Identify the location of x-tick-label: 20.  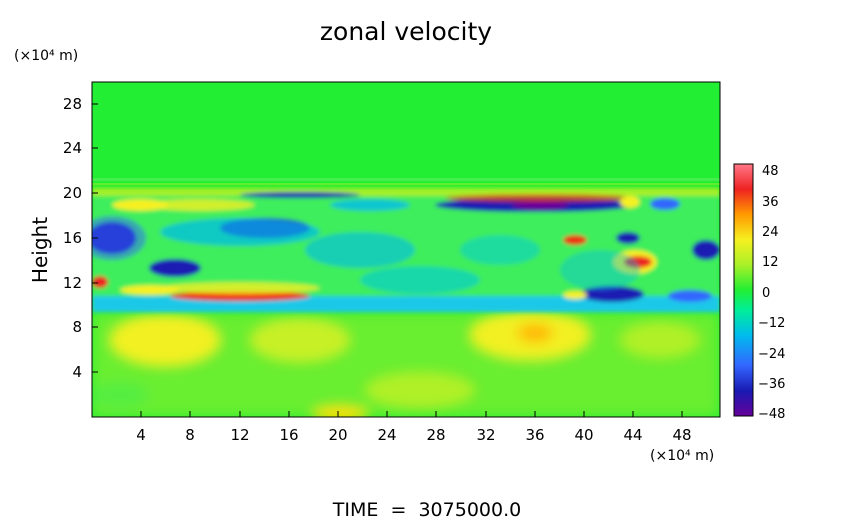
(337, 435).